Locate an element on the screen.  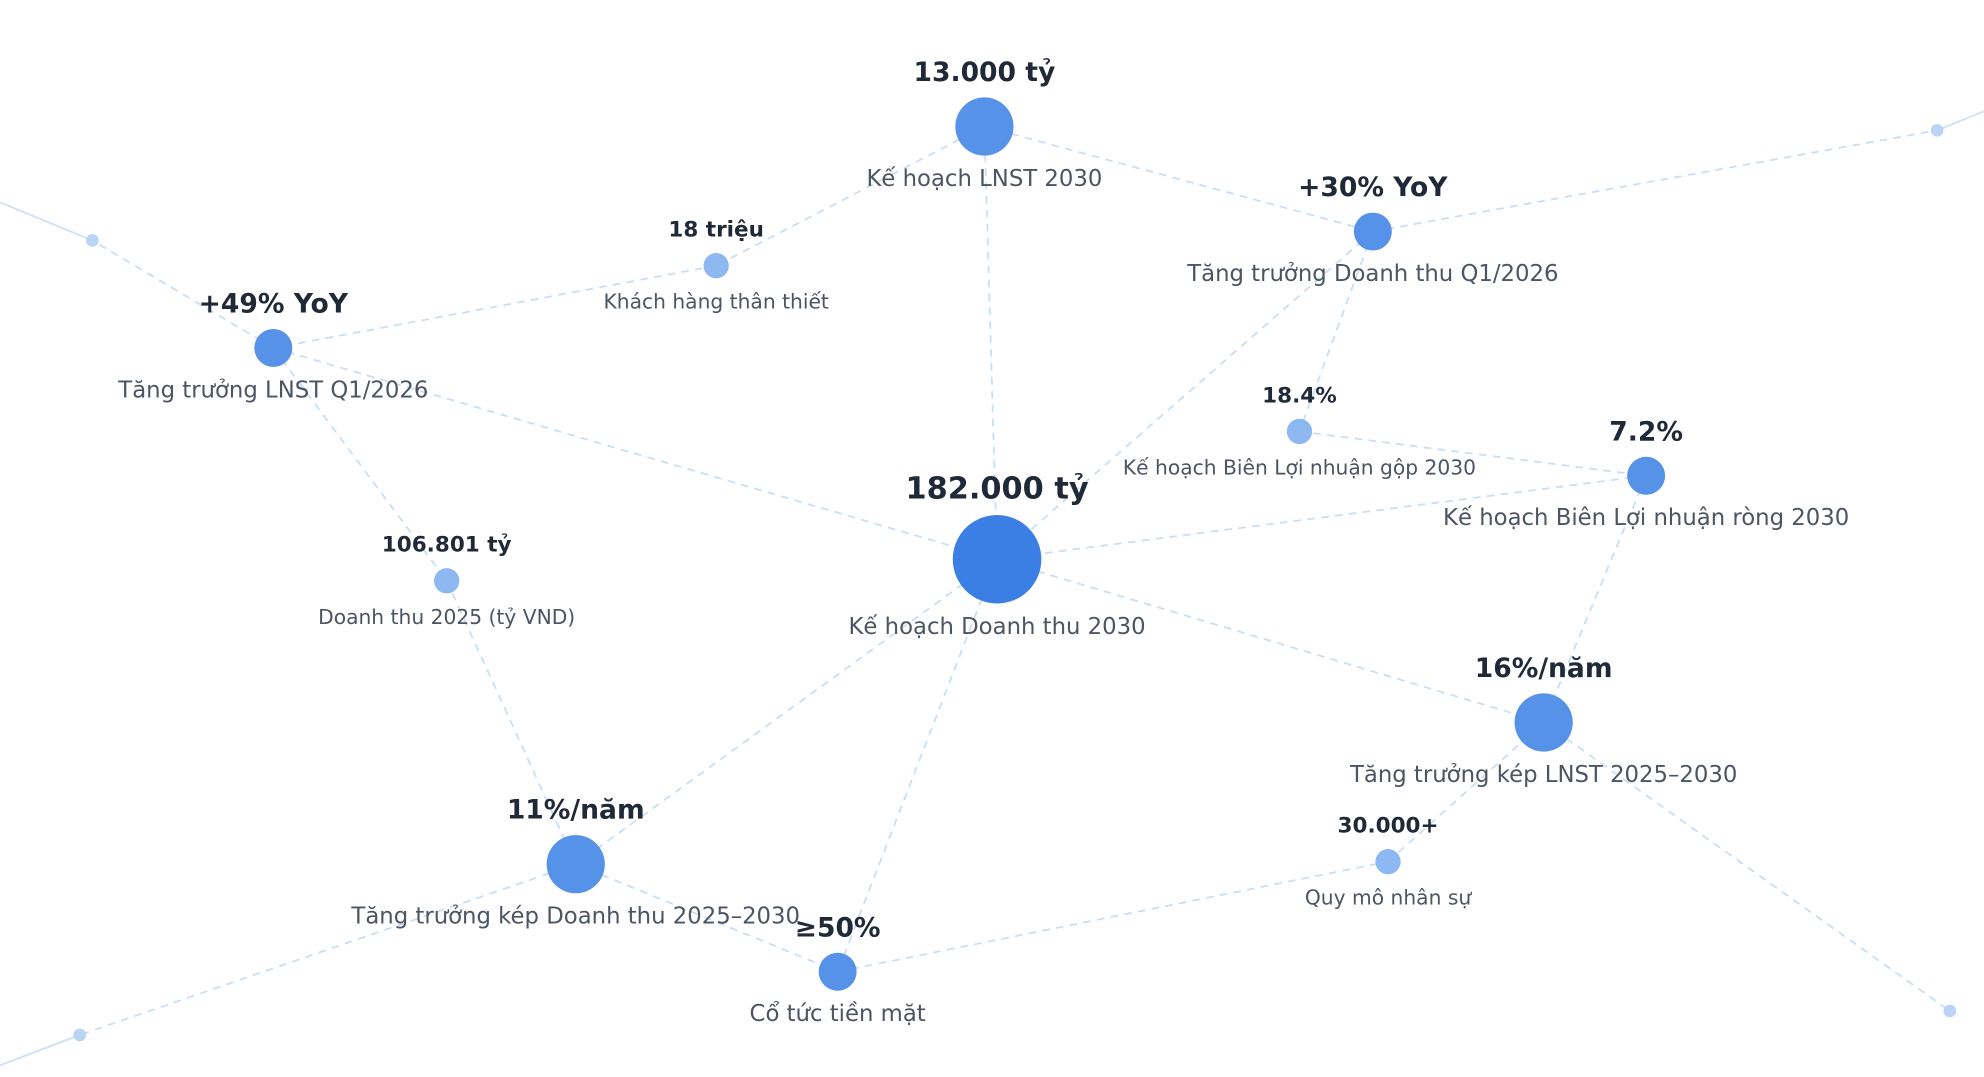
node-value: 182.000 tỷ is located at coordinates (996, 489).